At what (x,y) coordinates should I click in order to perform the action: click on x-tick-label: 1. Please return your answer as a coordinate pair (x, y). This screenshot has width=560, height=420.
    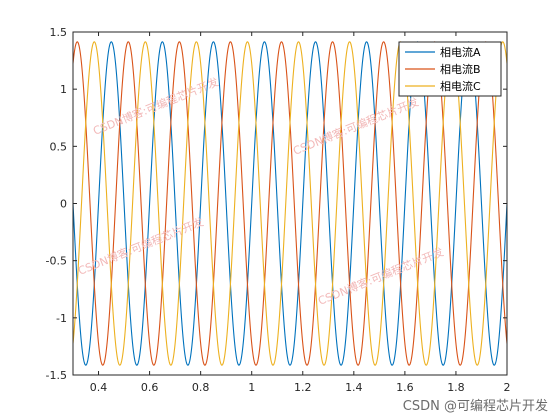
    Looking at the image, I should click on (251, 387).